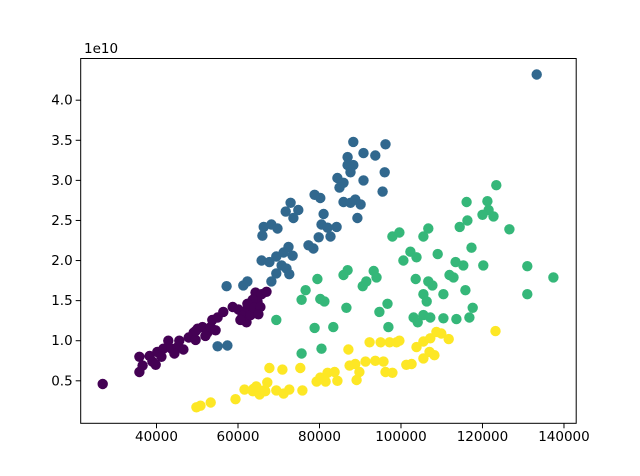 The width and height of the screenshot is (640, 476). Describe the element at coordinates (61, 301) in the screenshot. I see `y-axis-tick-label: 1.5` at that location.